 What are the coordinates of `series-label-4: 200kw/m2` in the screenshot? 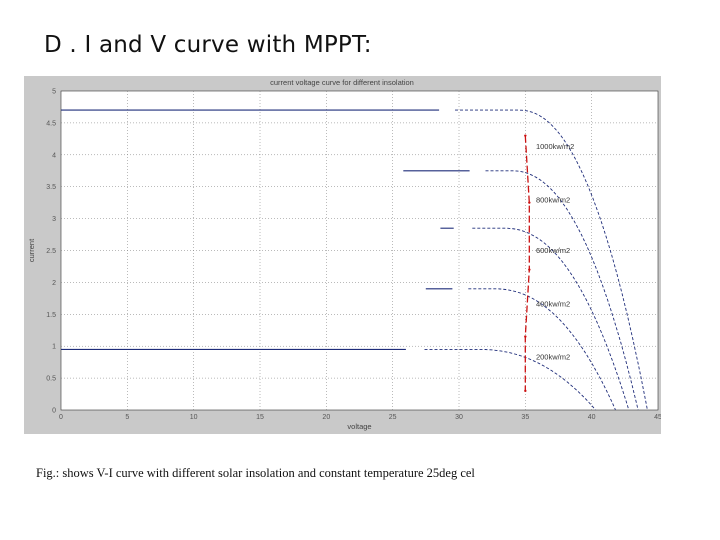 It's located at (553, 357).